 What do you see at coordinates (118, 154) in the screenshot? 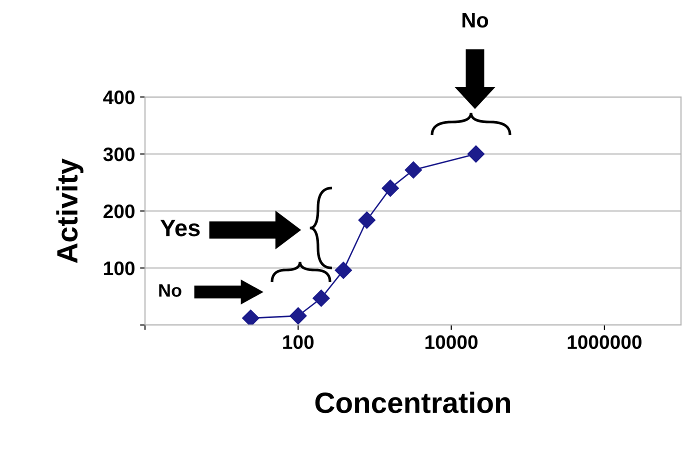
I see `y-tick-label: 300` at bounding box center [118, 154].